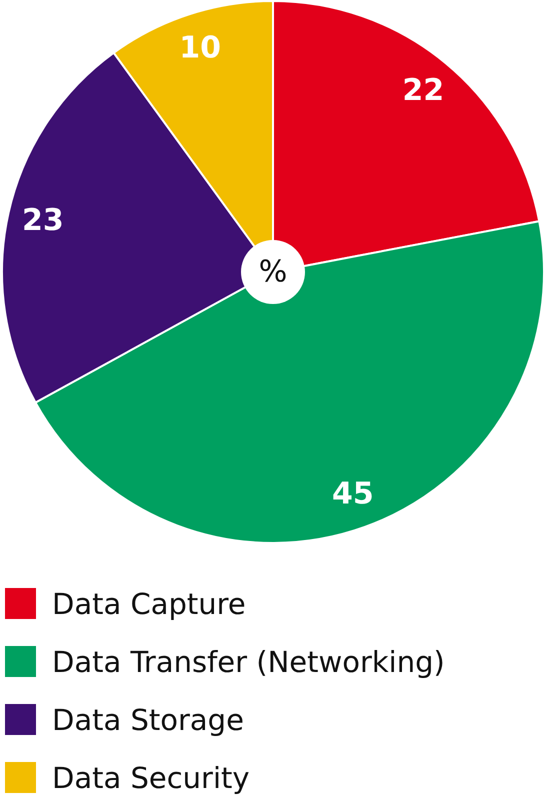 The width and height of the screenshot is (547, 800). Describe the element at coordinates (200, 48) in the screenshot. I see `data-label: 10` at that location.